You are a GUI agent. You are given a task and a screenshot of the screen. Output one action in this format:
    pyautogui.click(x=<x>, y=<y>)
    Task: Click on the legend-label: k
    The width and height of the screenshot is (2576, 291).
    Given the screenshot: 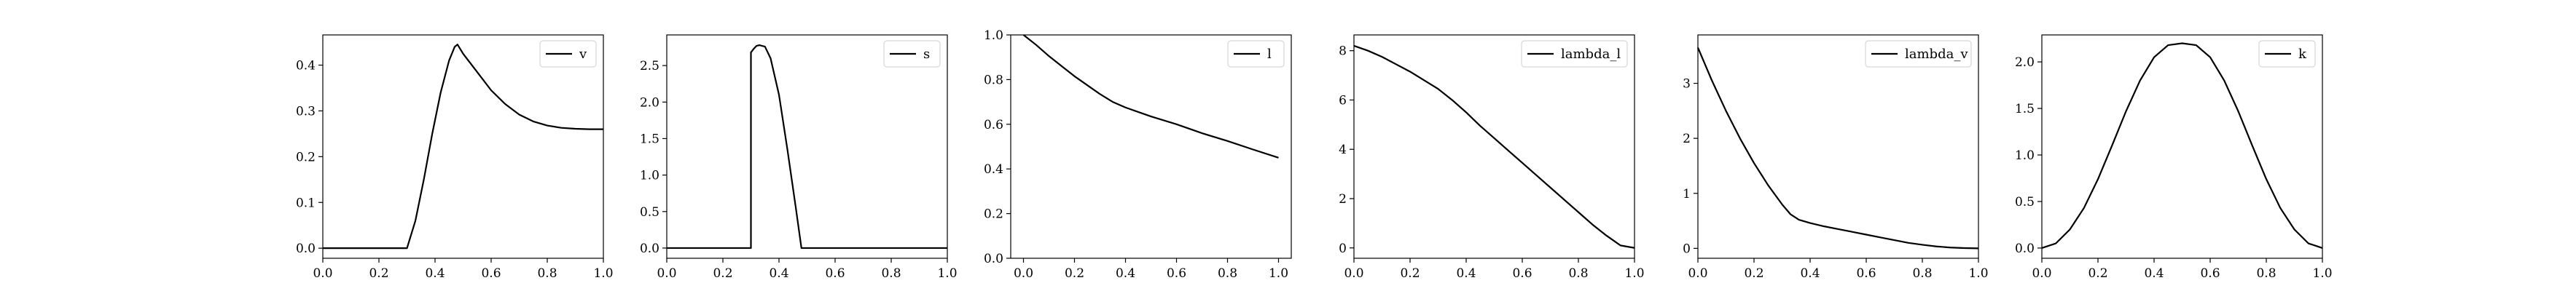 What is the action you would take?
    pyautogui.click(x=2302, y=55)
    